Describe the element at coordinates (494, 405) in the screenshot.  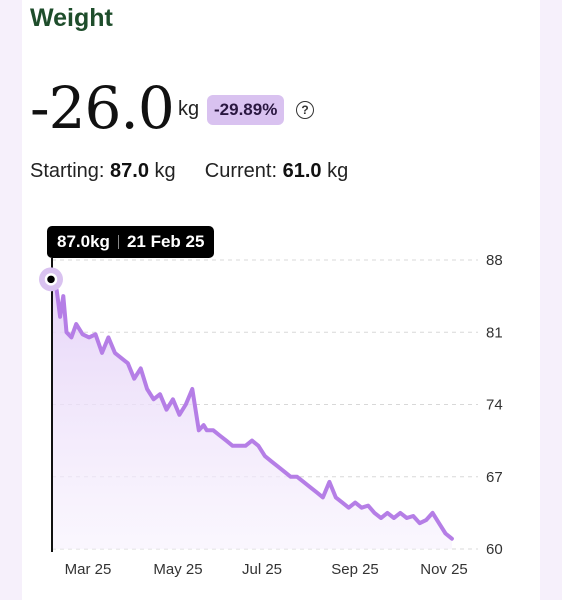
I see `y-tick-label: 74` at that location.